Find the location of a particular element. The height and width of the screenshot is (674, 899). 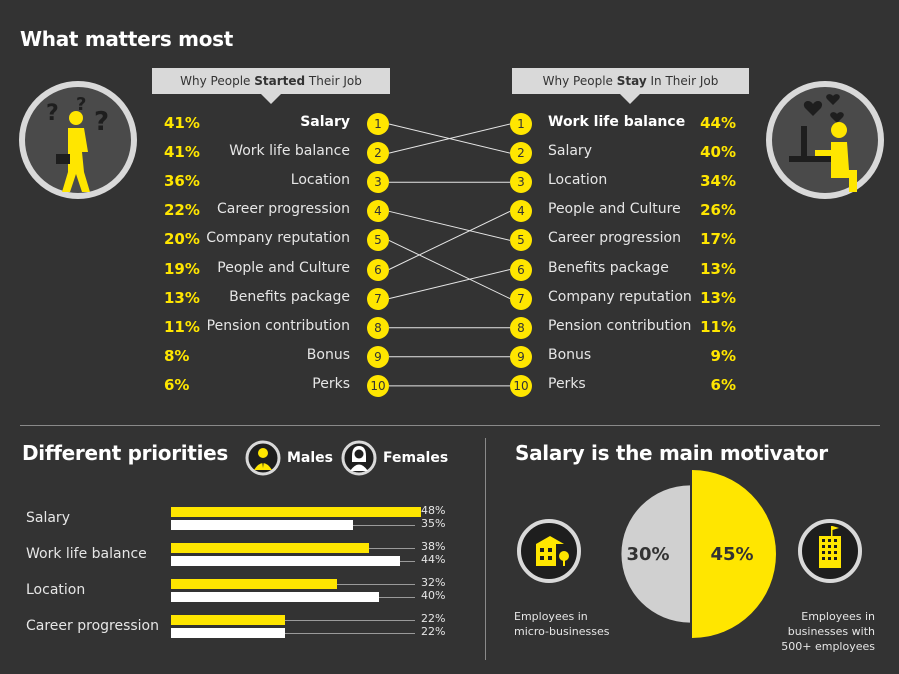

started-label: Work life balance is located at coordinates (289, 151).